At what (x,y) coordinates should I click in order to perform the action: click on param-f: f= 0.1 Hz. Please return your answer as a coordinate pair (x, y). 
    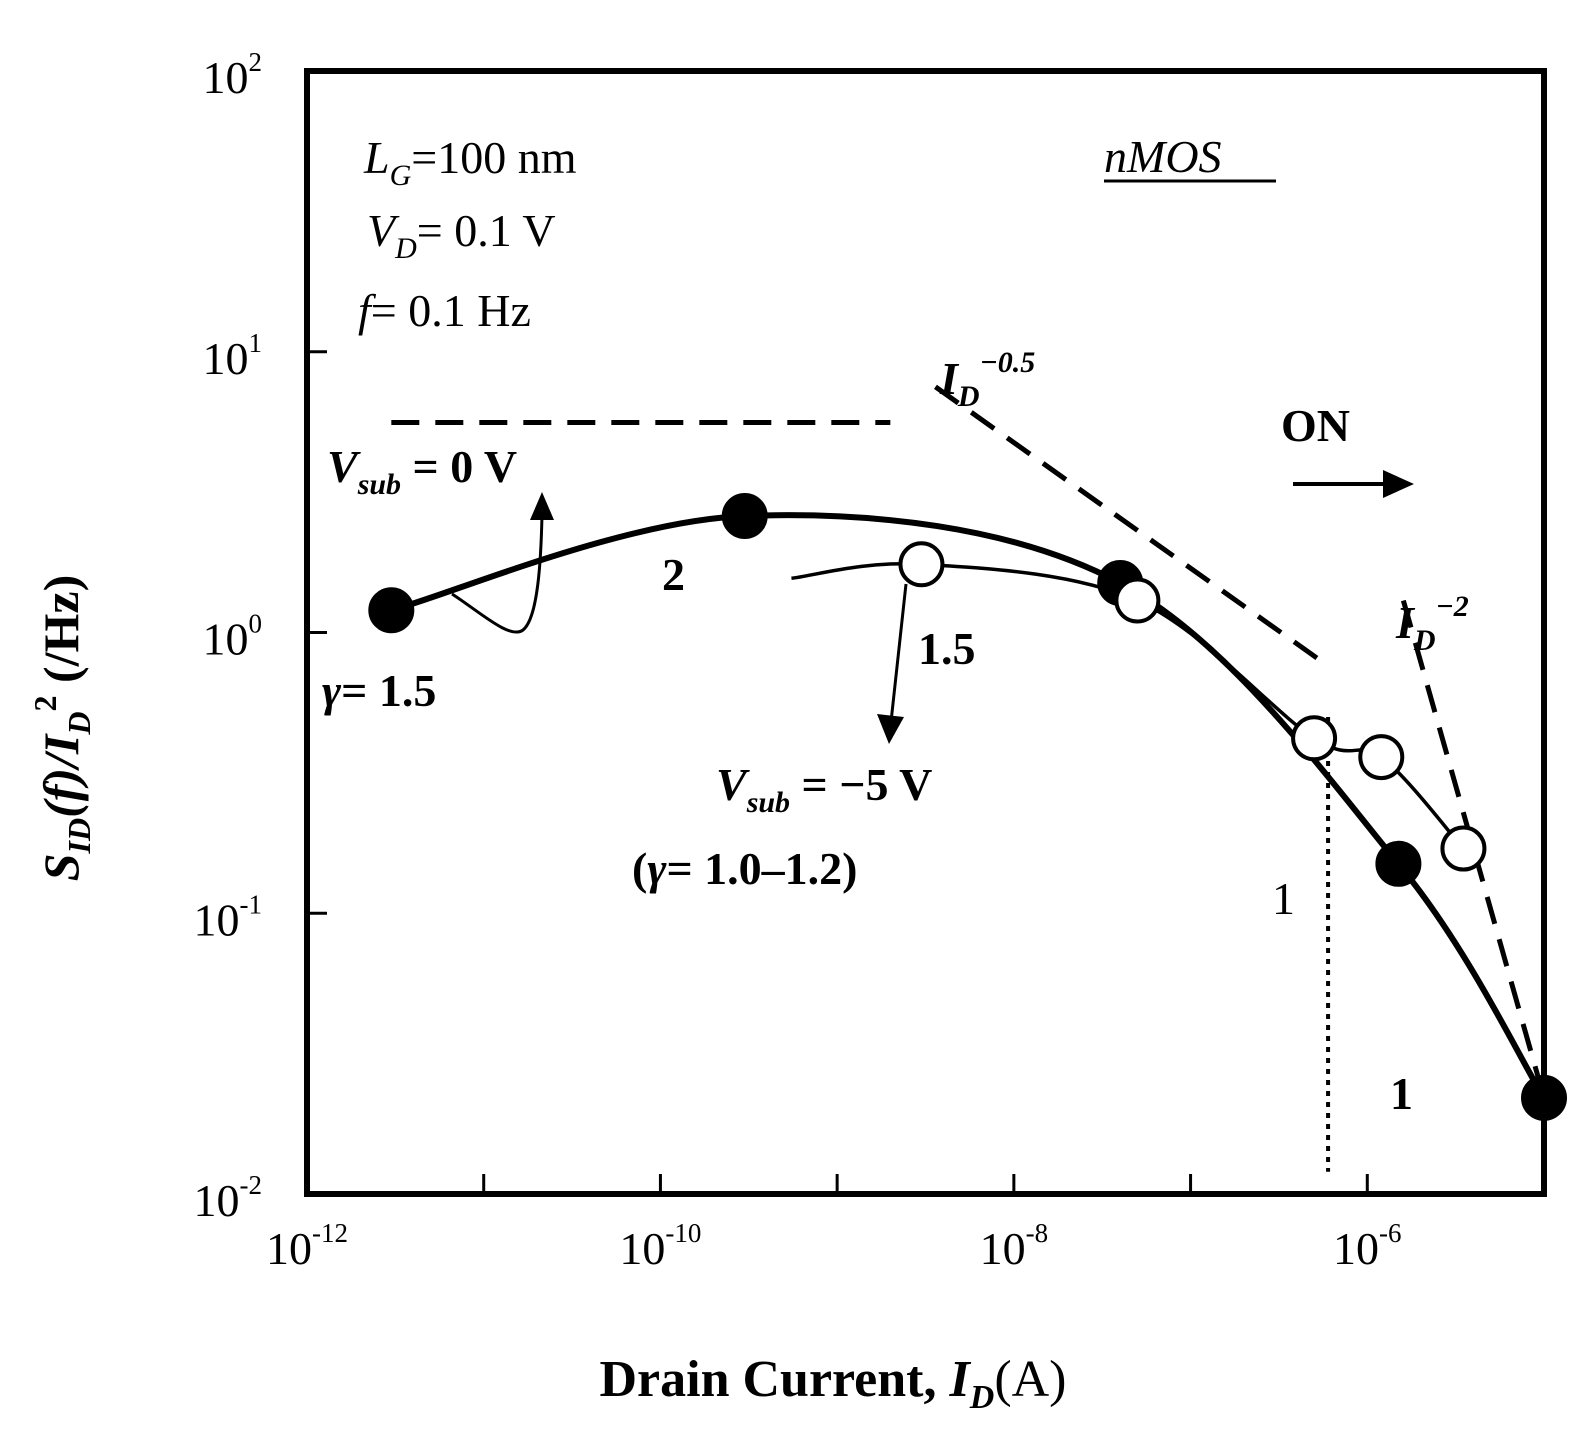
    Looking at the image, I should click on (444, 310).